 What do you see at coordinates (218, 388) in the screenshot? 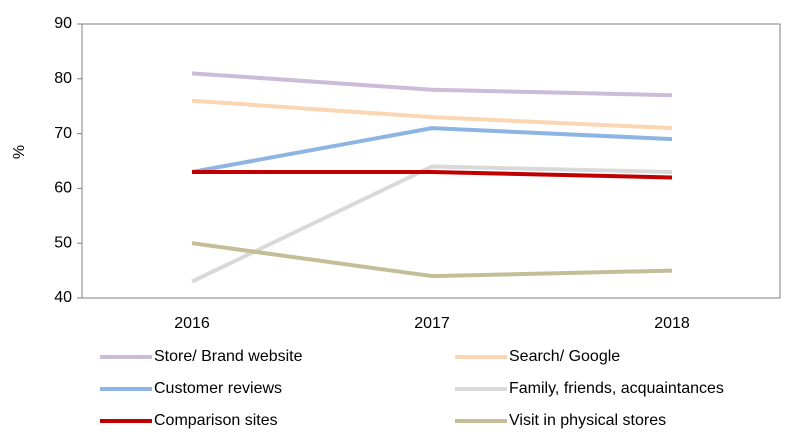
I see `legend-label: Customer reviews` at bounding box center [218, 388].